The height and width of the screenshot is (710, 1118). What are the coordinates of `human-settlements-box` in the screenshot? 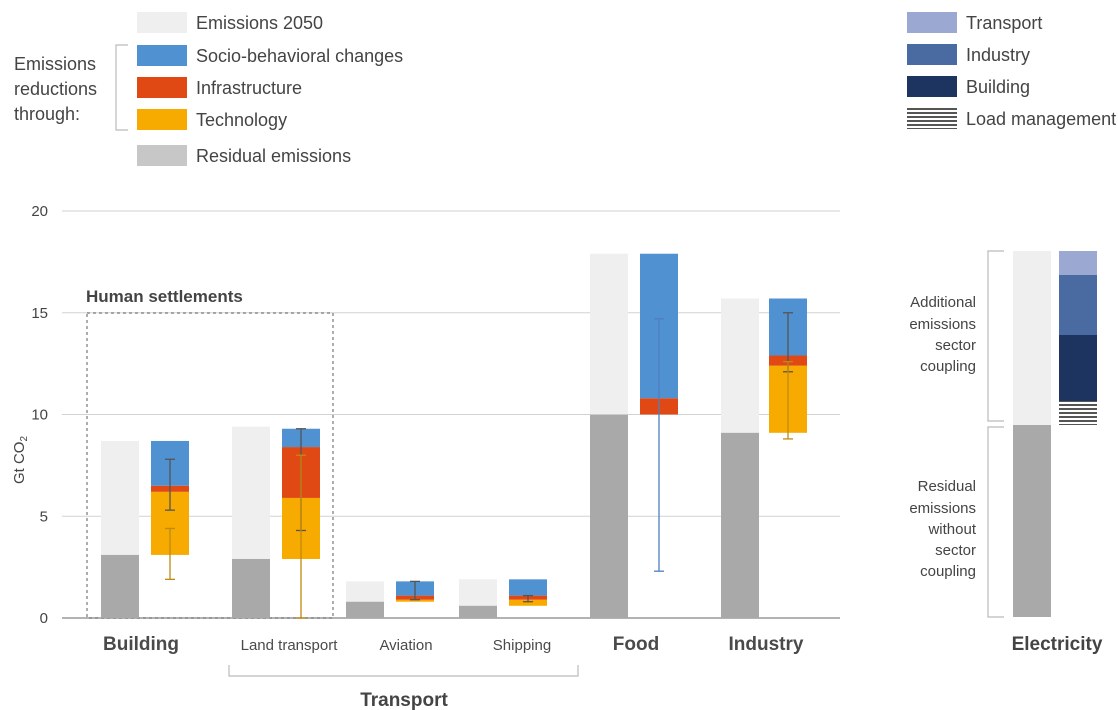 It's located at (210, 465).